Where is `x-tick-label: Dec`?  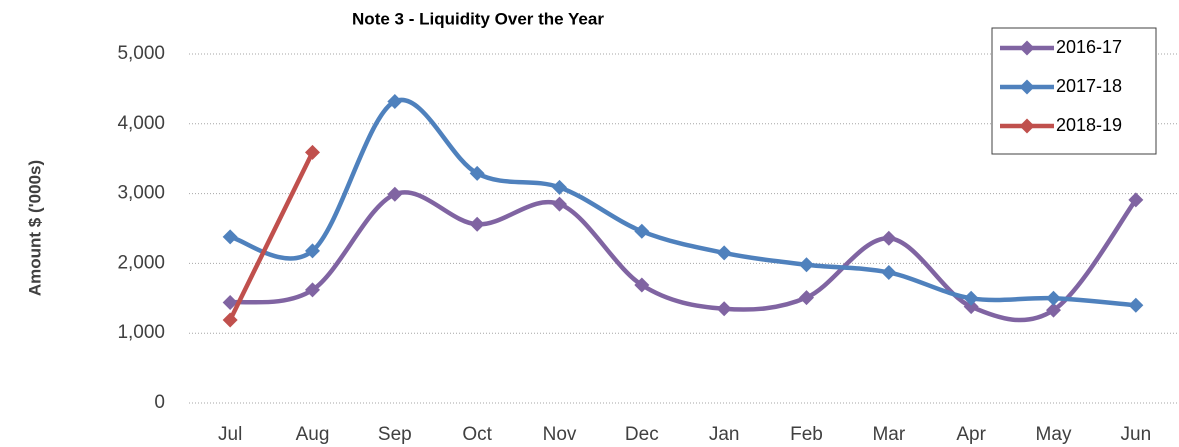 x-tick-label: Dec is located at coordinates (642, 434).